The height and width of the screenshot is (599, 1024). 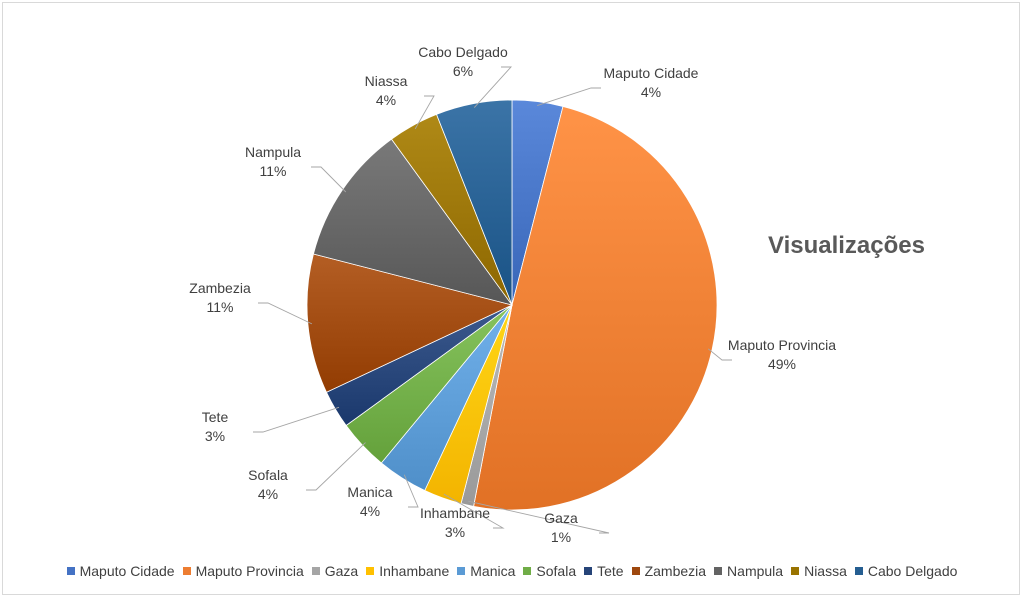 What do you see at coordinates (493, 571) in the screenshot?
I see `legend-label: Manica` at bounding box center [493, 571].